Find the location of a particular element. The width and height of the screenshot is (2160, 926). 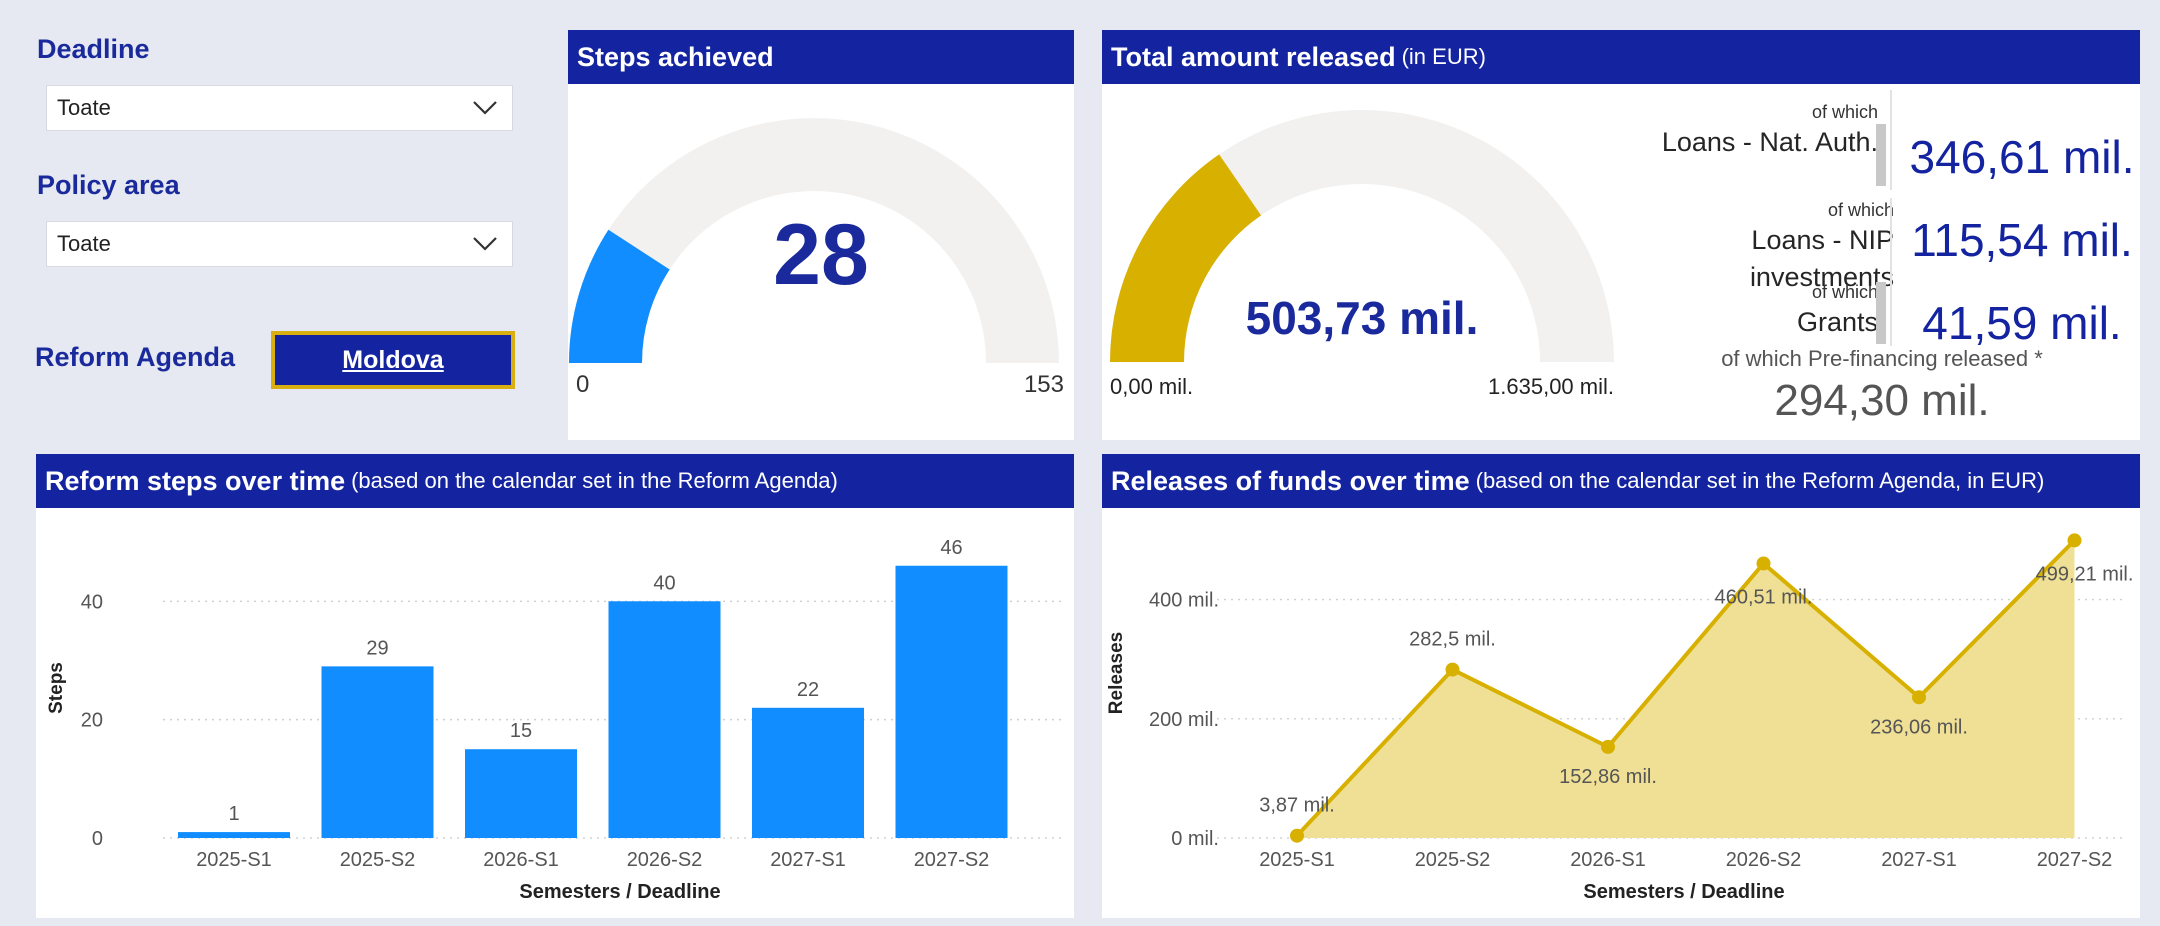

breakdown-row-grants: of which Grants 41,59 mil. is located at coordinates (1881, 326).